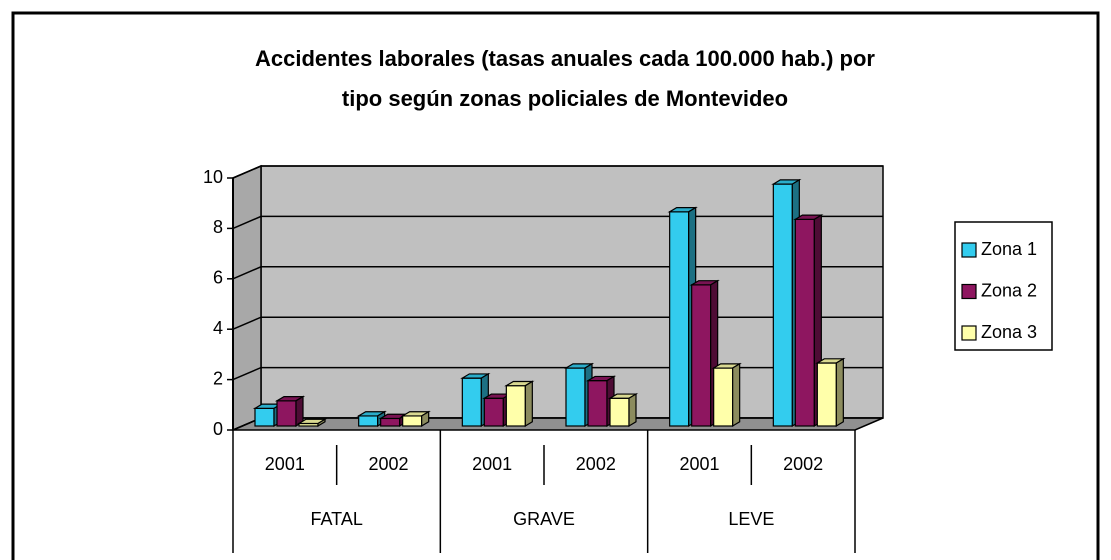 The image size is (1111, 560). Describe the element at coordinates (218, 429) in the screenshot. I see `y-tick-label: 0` at that location.